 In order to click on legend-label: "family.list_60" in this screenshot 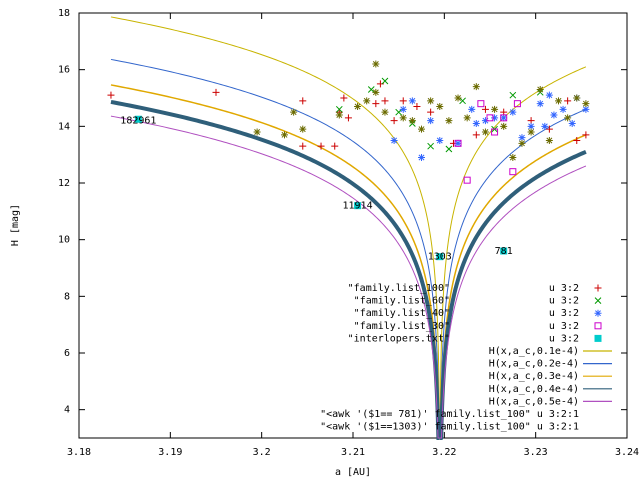, I will do `click(402, 301)`.